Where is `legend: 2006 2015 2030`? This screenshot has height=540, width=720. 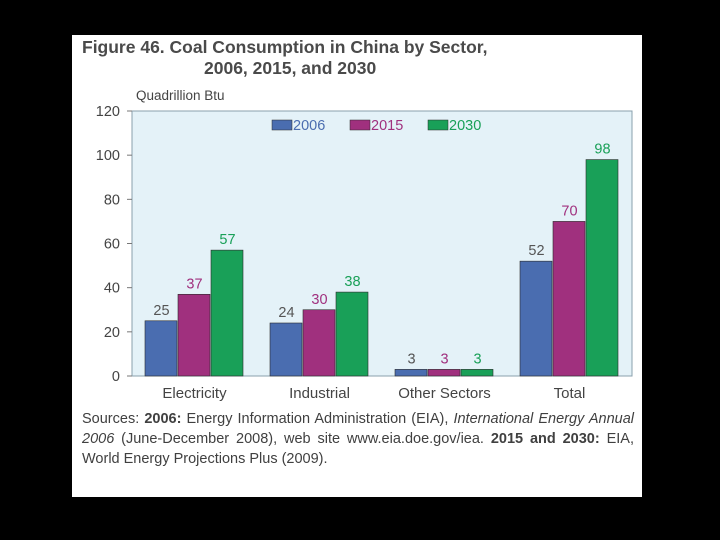
legend: 2006 2015 2030 is located at coordinates (376, 126).